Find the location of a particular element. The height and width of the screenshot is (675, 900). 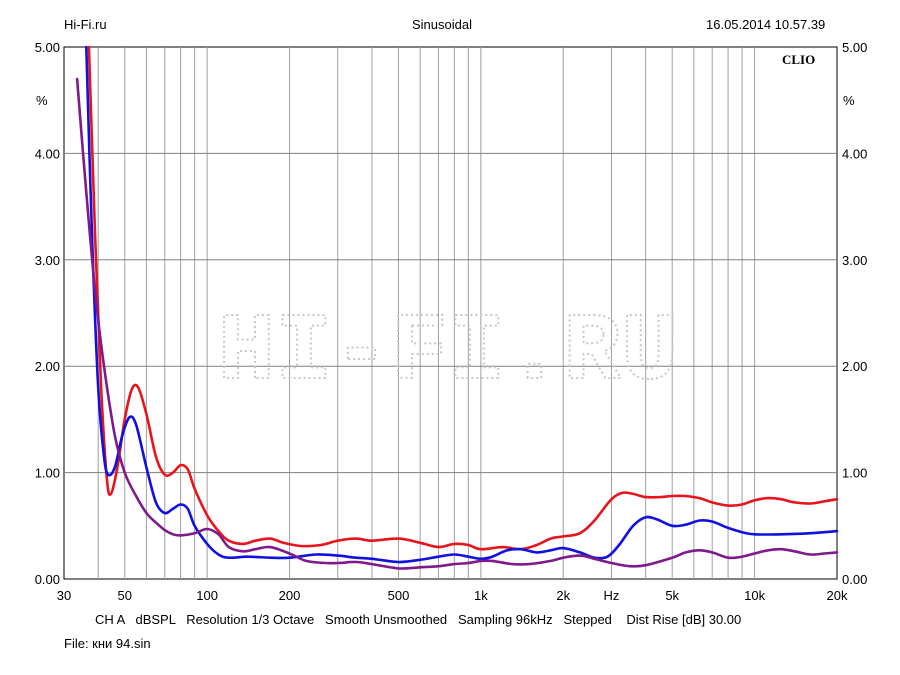

file-name-label: File: кни 94.sin is located at coordinates (107, 643).